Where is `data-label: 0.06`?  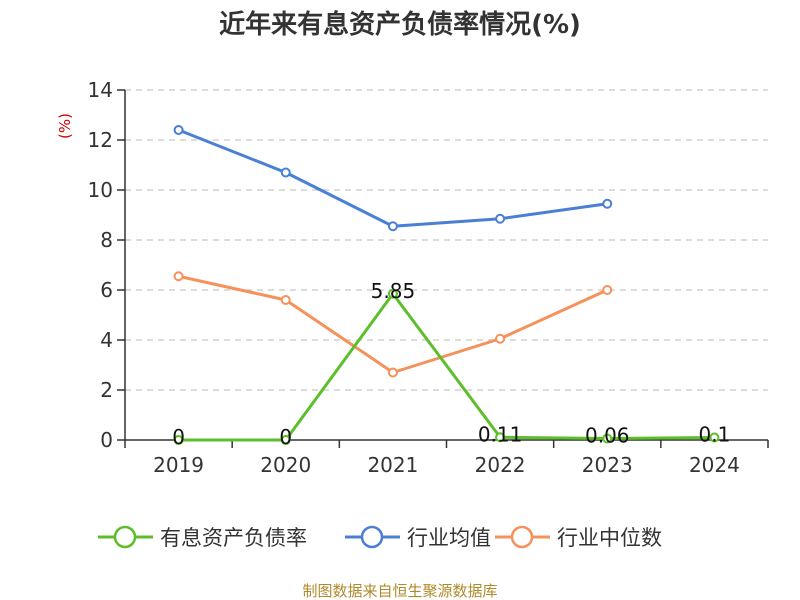
data-label: 0.06 is located at coordinates (607, 436).